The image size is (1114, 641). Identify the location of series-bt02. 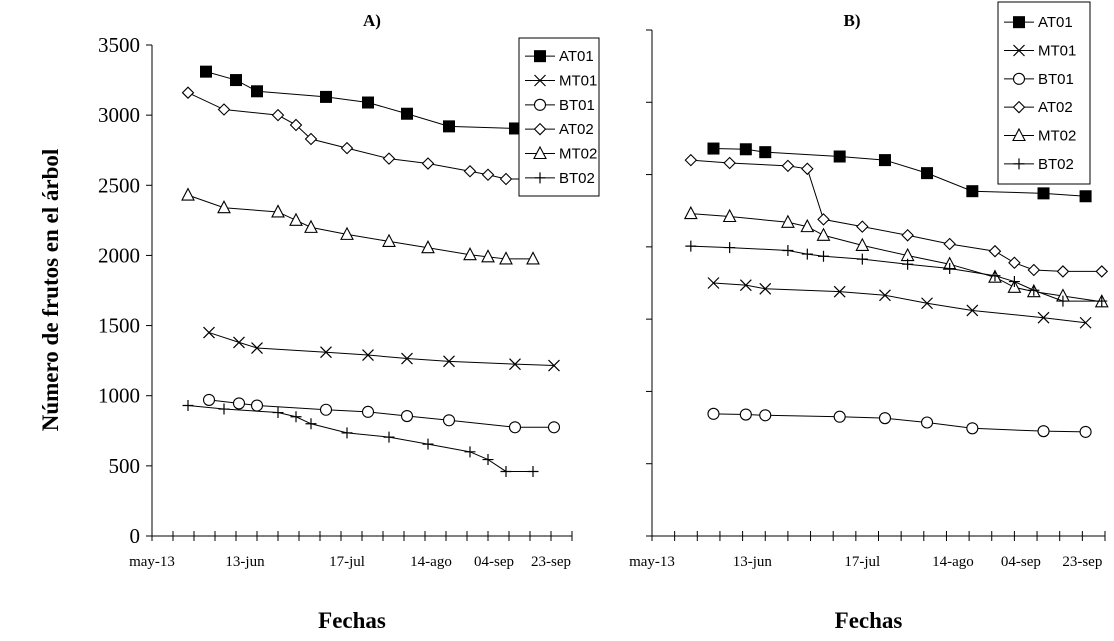
(896, 273).